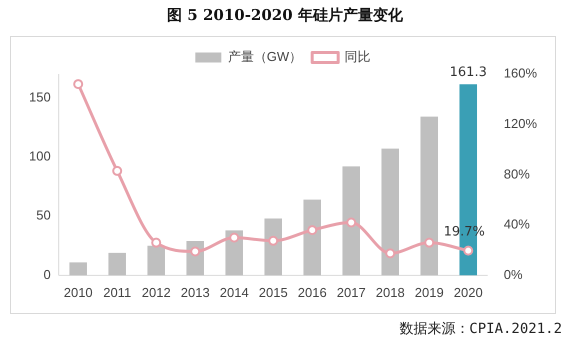 The width and height of the screenshot is (570, 346). What do you see at coordinates (43, 215) in the screenshot?
I see `y-tick-label: 50` at bounding box center [43, 215].